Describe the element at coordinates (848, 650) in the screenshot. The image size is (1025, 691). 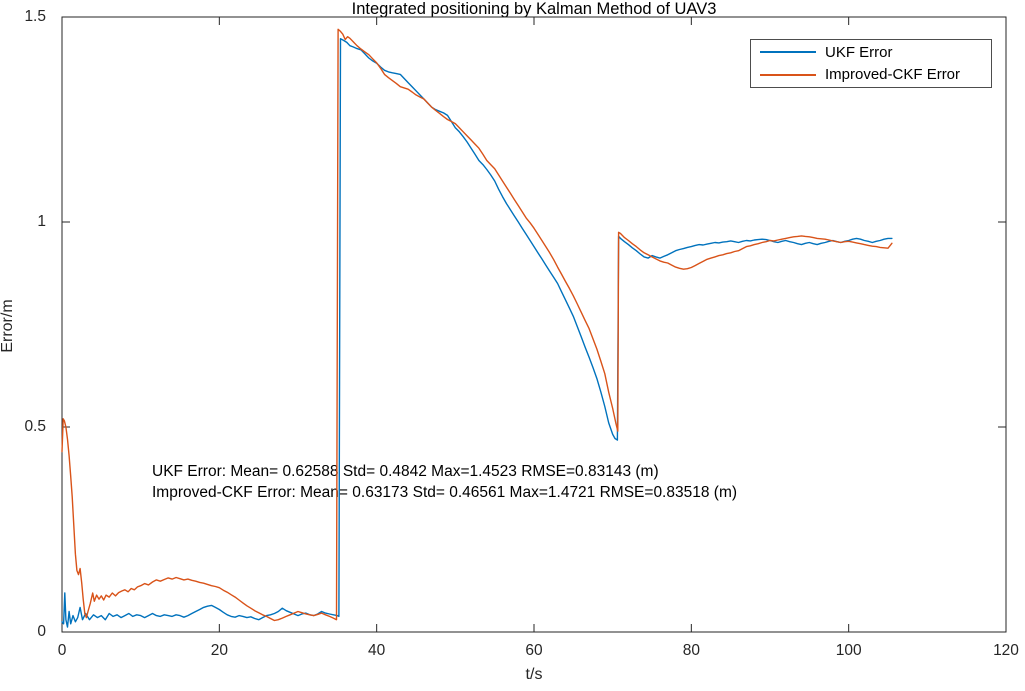
I see `x-tick-label: 100` at that location.